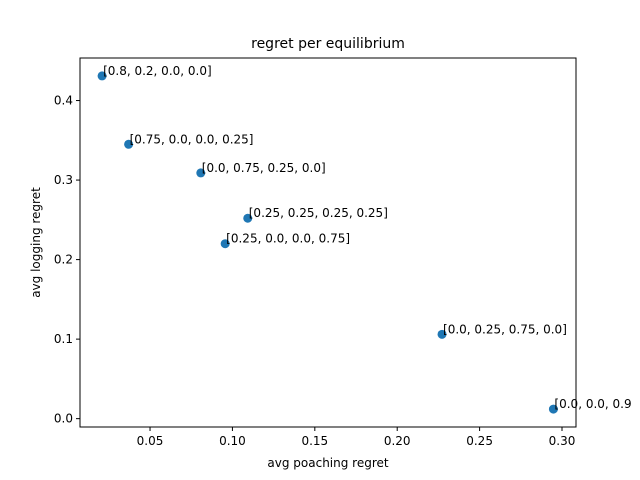  I want to click on y-tick-label: 0.0, so click(63, 419).